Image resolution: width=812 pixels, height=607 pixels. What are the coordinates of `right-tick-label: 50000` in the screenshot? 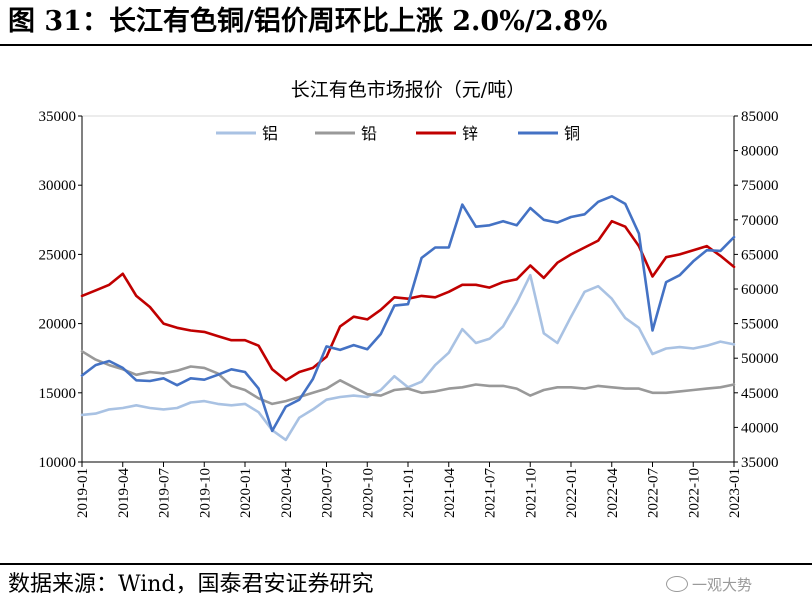 It's located at (760, 359).